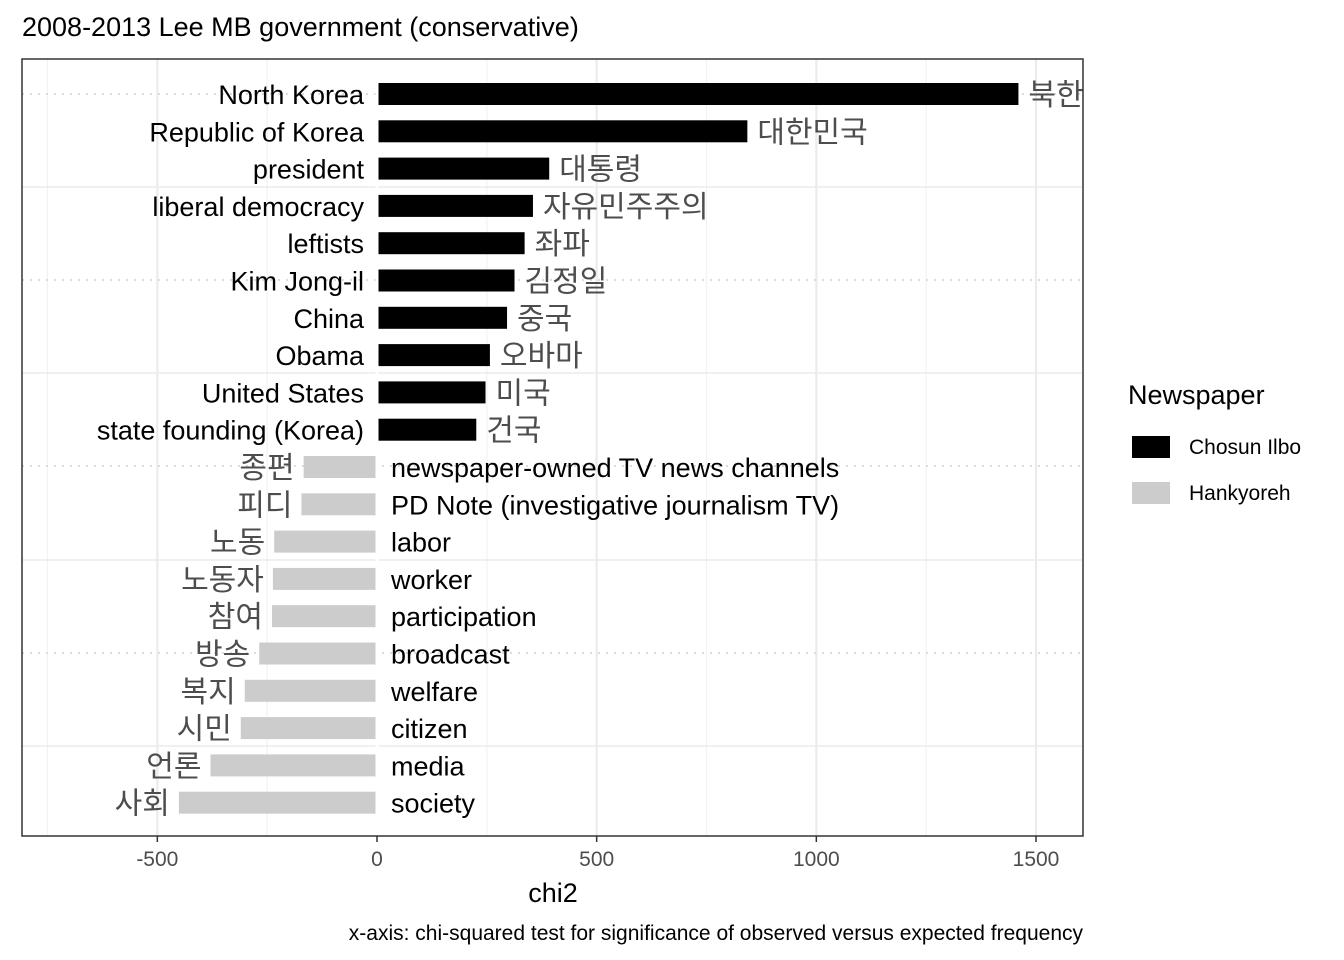 This screenshot has height=960, width=1344. What do you see at coordinates (816, 859) in the screenshot?
I see `x-tick-label: 1000` at bounding box center [816, 859].